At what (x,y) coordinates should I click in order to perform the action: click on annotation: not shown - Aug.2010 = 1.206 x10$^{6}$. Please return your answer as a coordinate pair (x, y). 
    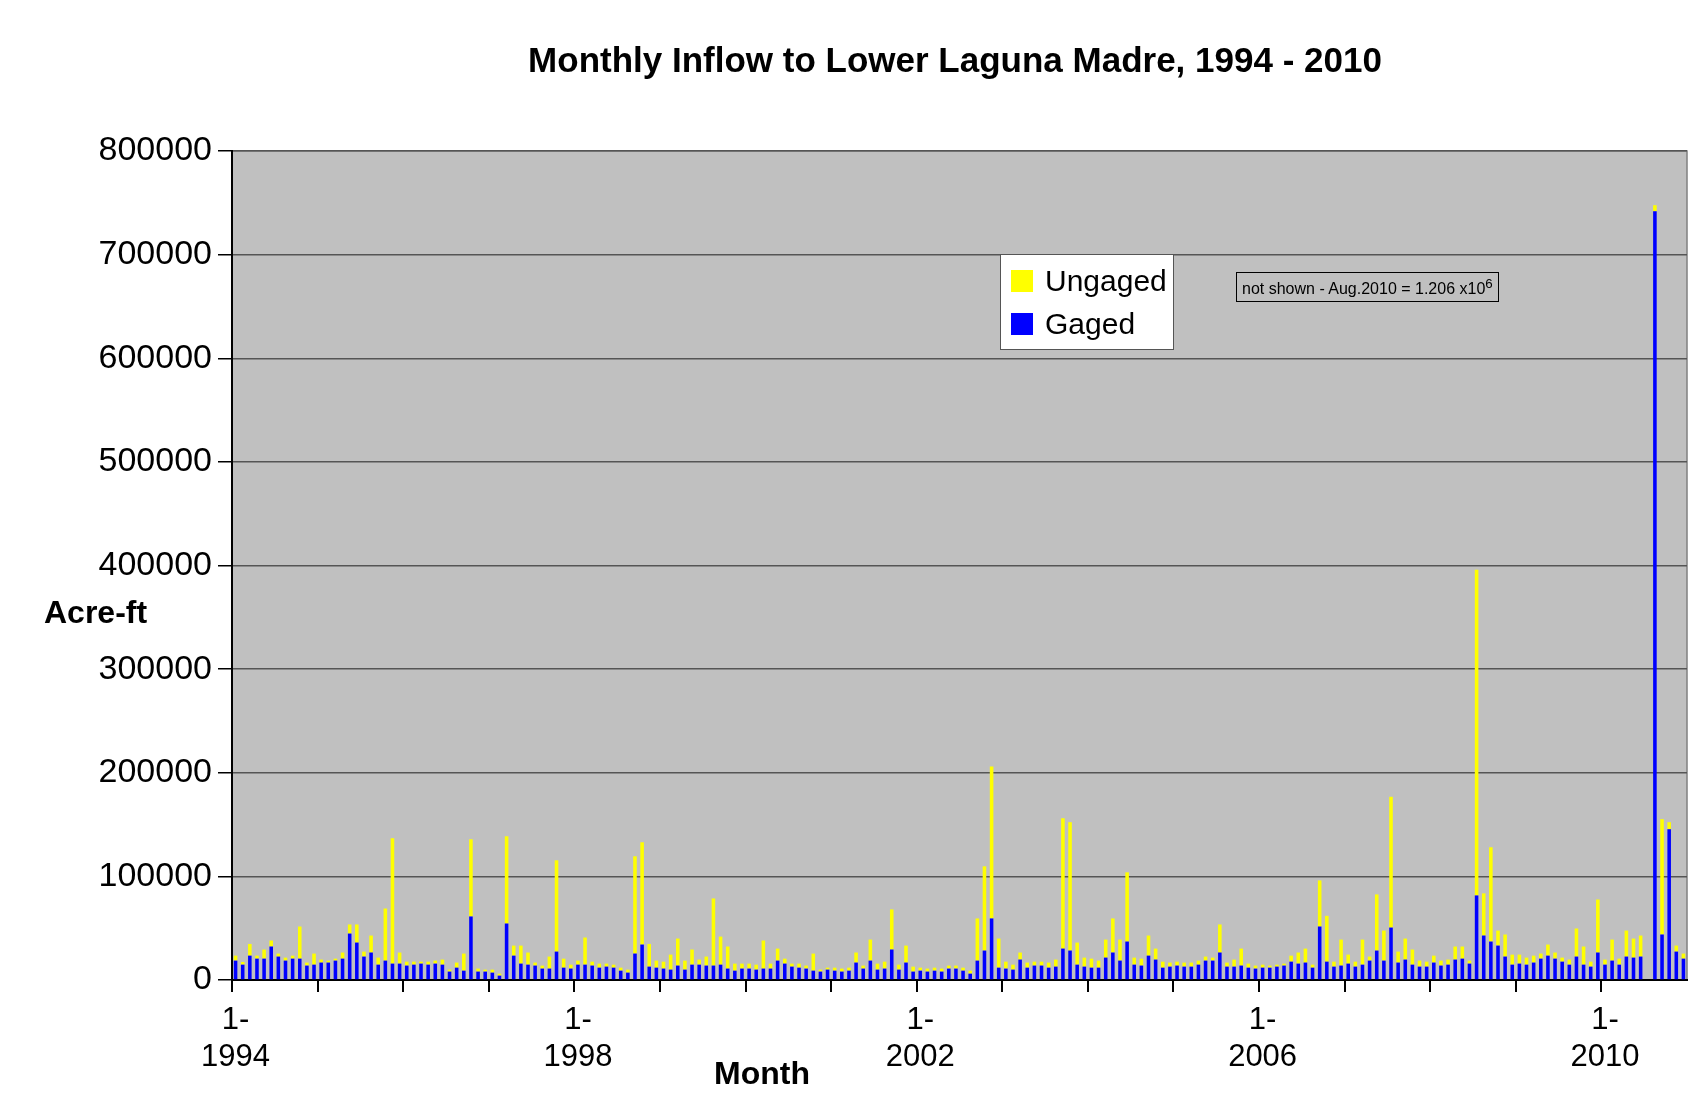
    Looking at the image, I should click on (1367, 287).